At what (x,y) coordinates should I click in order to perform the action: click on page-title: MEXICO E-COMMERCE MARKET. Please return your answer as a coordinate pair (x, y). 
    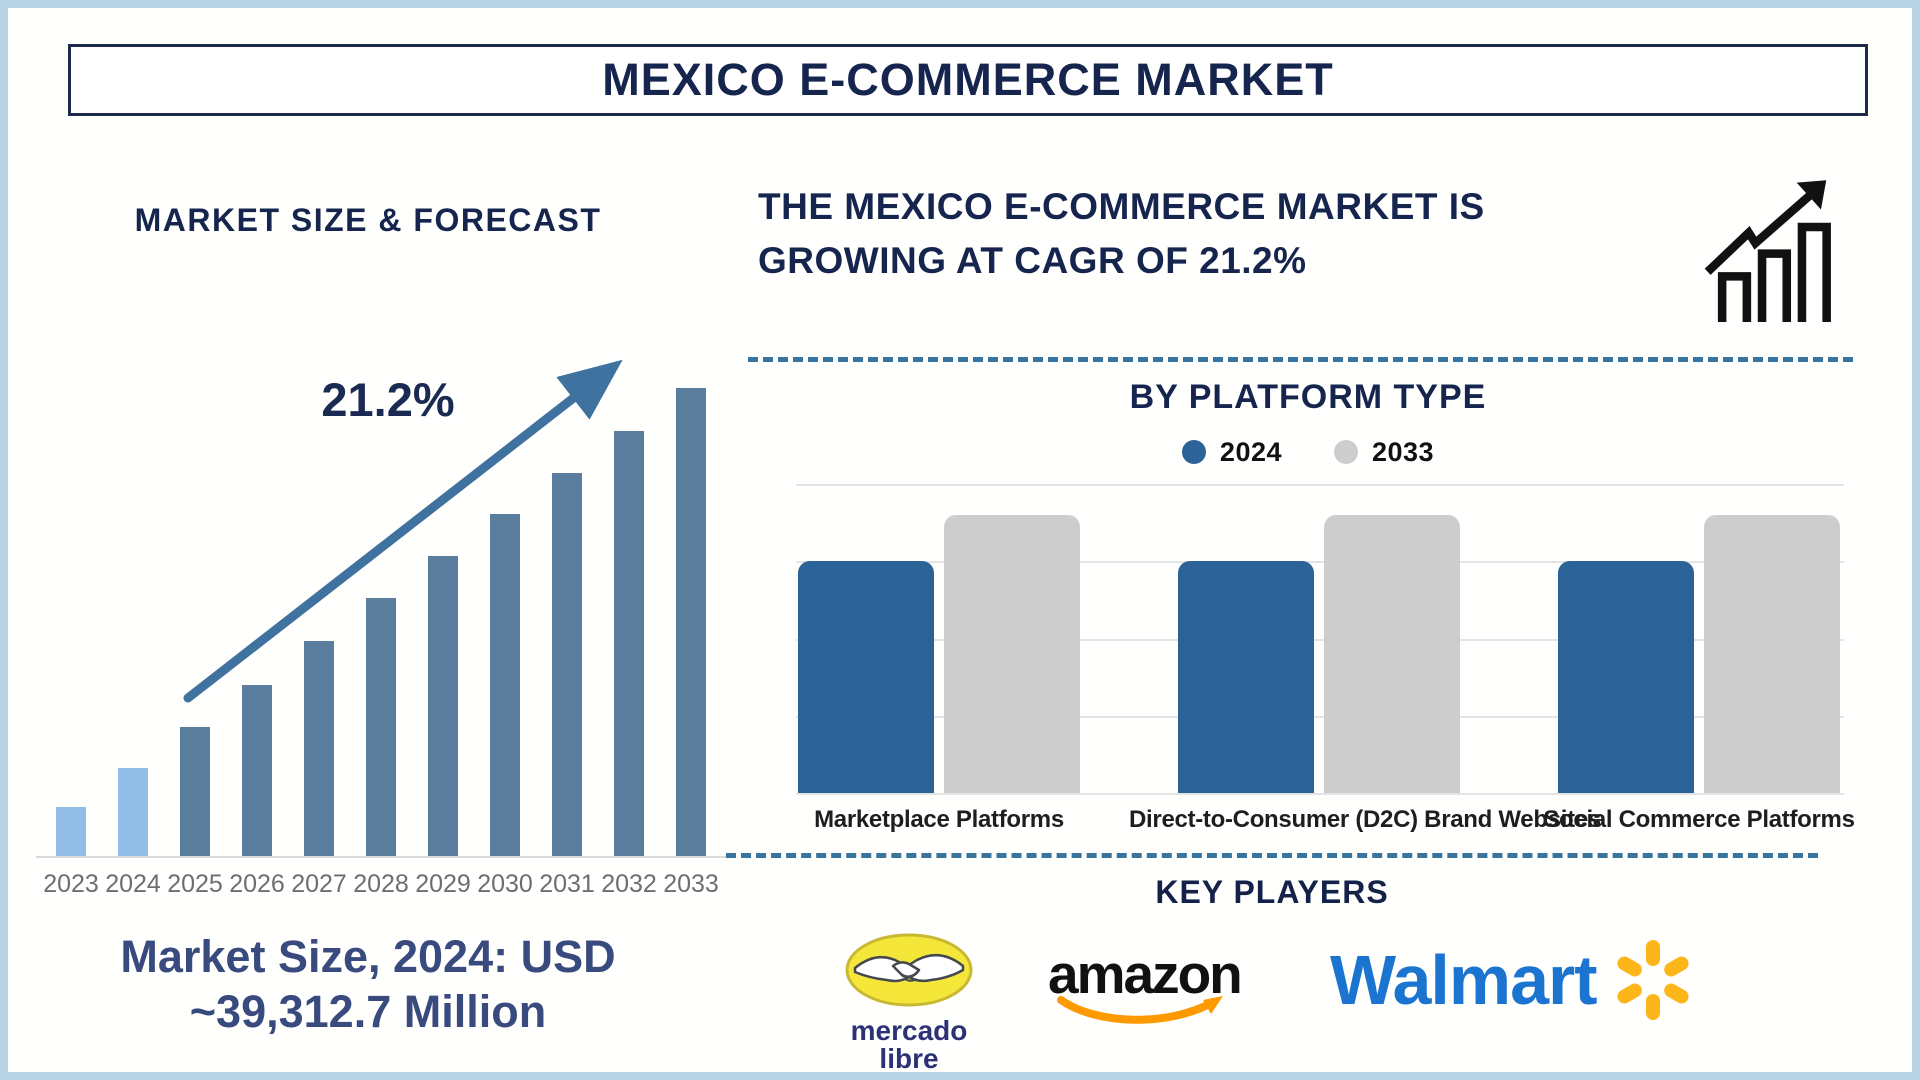
    Looking at the image, I should click on (968, 79).